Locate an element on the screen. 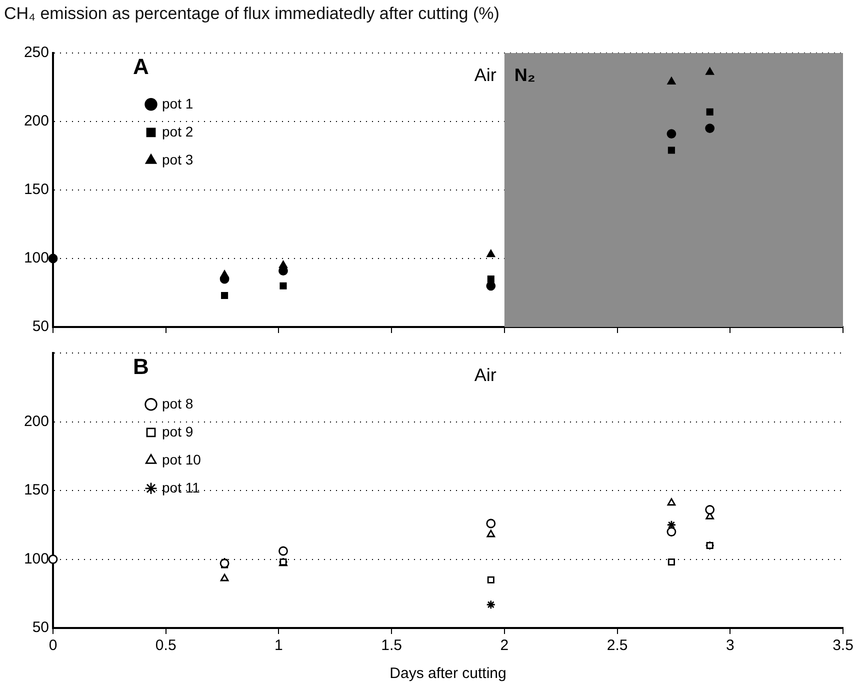  legend-label: pot 11 is located at coordinates (181, 487).